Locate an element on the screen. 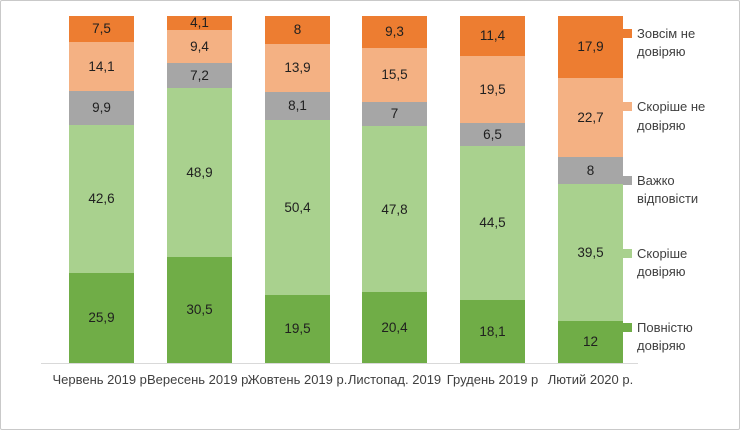  bar-segment: 44,5 is located at coordinates (492, 223).